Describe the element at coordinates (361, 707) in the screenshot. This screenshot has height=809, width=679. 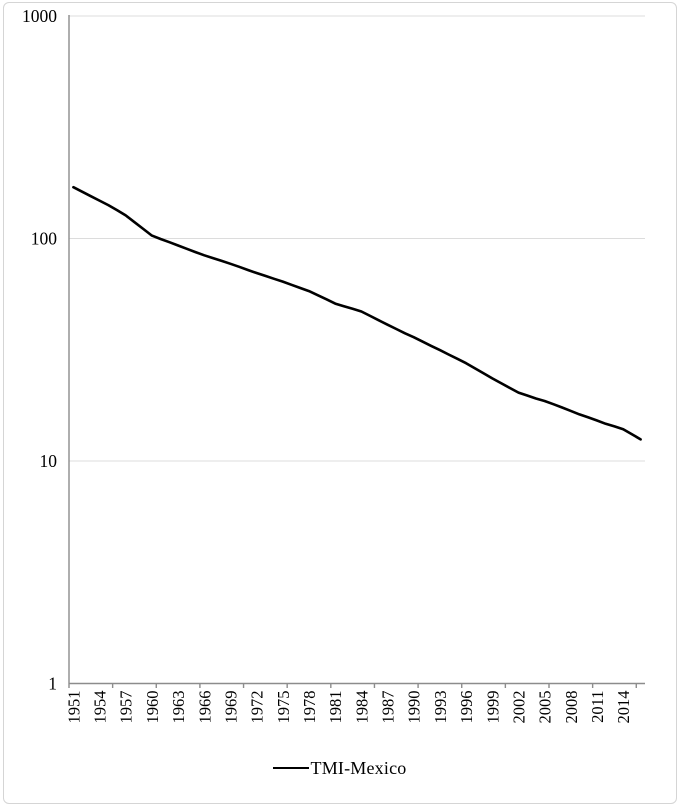
I see `x-axis-label: 1984` at that location.